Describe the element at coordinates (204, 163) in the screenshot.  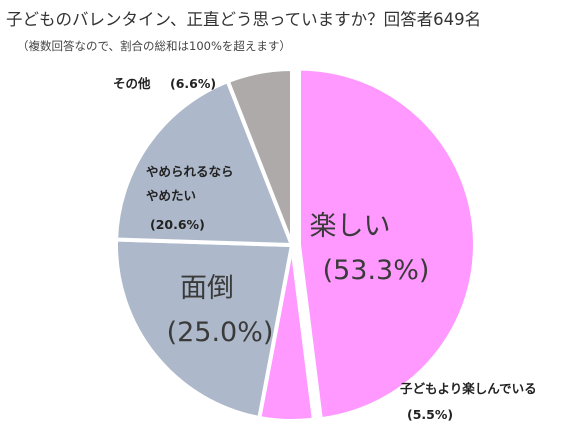
I see `pie-slice-yameru` at that location.